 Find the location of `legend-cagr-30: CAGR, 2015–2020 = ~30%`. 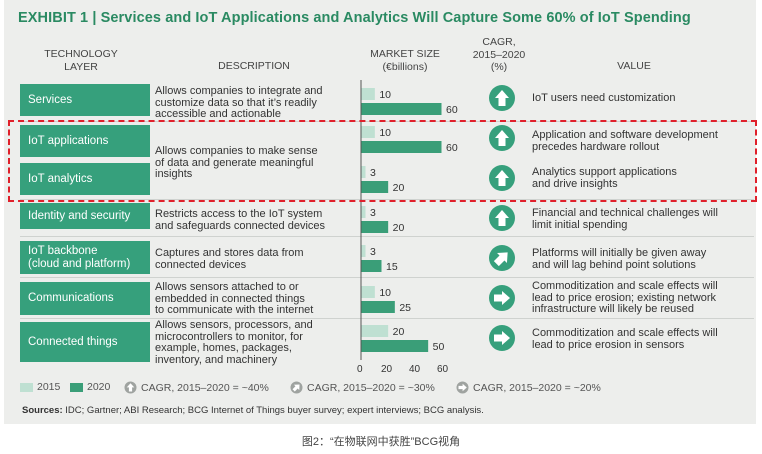

legend-cagr-30: CAGR, 2015–2020 = ~30% is located at coordinates (362, 387).